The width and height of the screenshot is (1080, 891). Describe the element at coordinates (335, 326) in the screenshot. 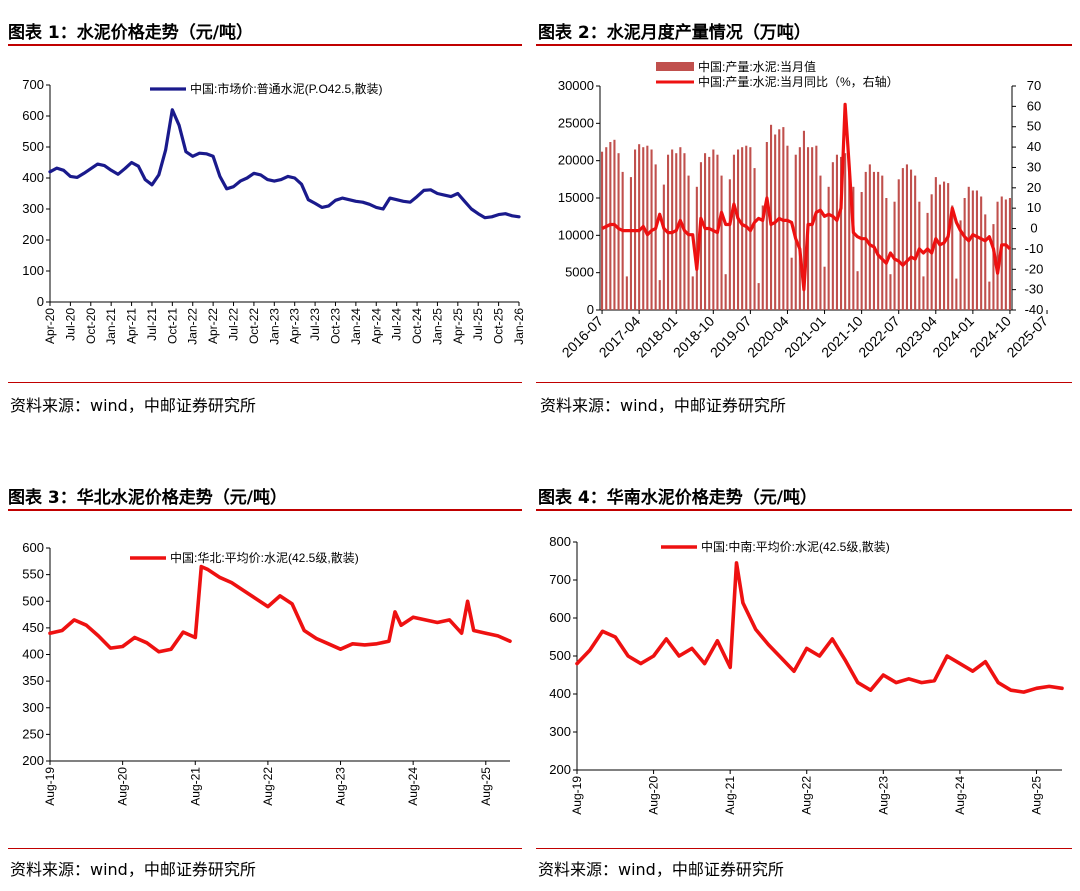

I see `x-tick-label: Oct-23` at that location.